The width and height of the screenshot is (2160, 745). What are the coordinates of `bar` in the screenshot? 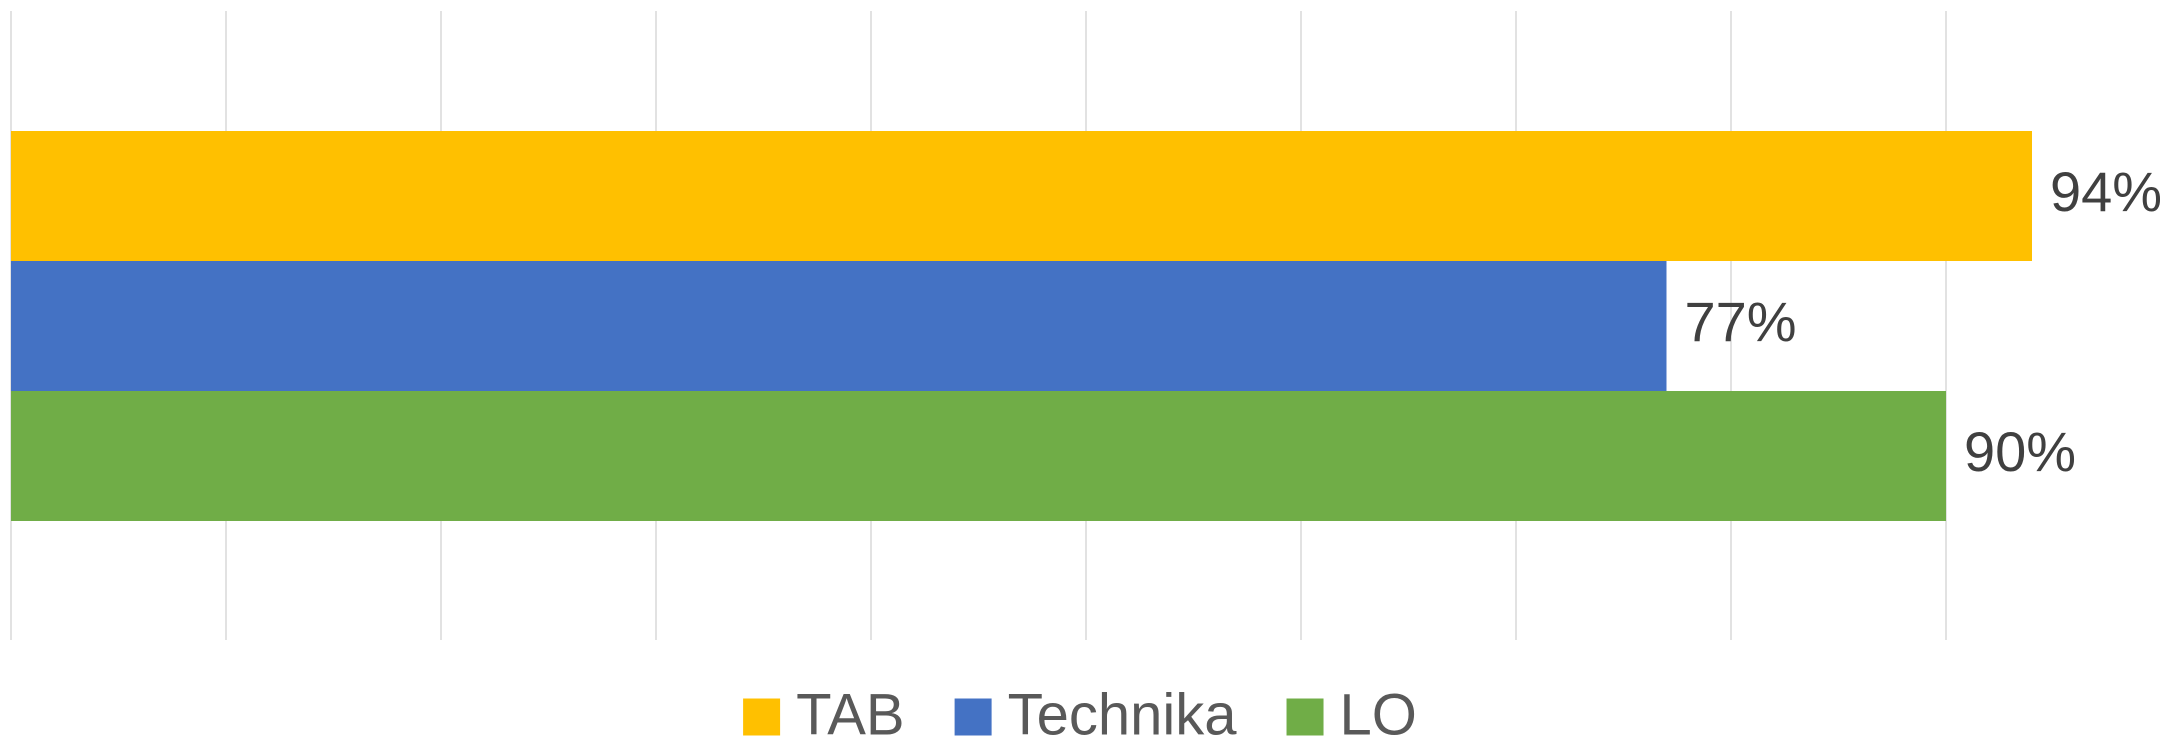 It's located at (839, 326).